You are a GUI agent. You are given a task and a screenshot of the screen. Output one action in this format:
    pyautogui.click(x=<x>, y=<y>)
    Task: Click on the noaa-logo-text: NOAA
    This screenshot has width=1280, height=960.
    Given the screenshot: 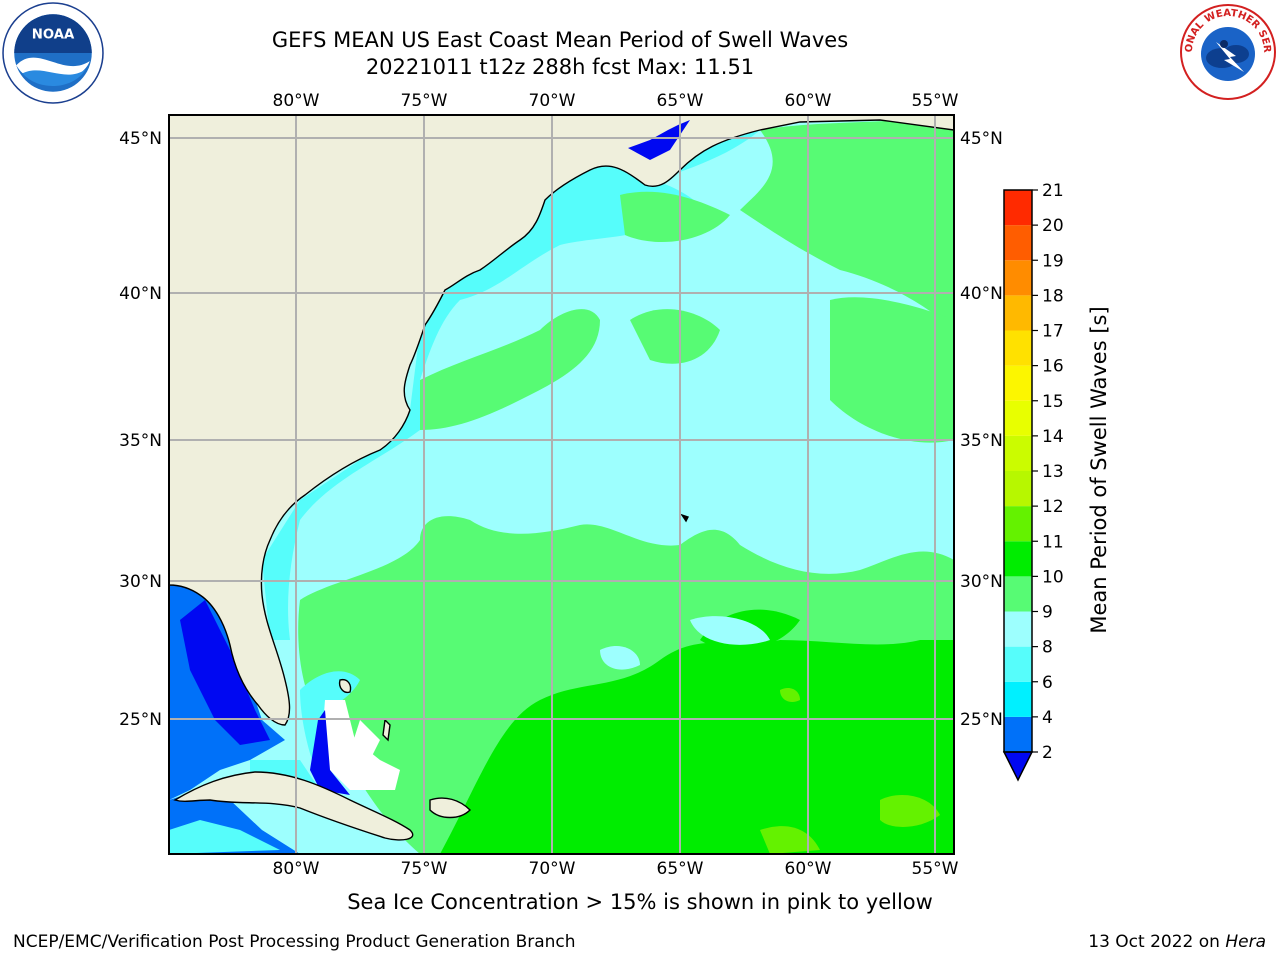 What is the action you would take?
    pyautogui.click(x=53, y=35)
    